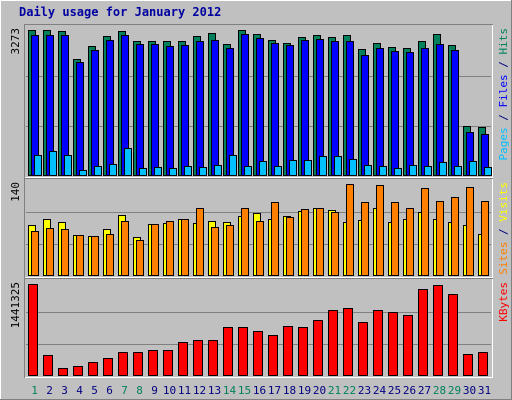 Image resolution: width=512 pixels, height=400 pixels. I want to click on series-pages, so click(263, 162).